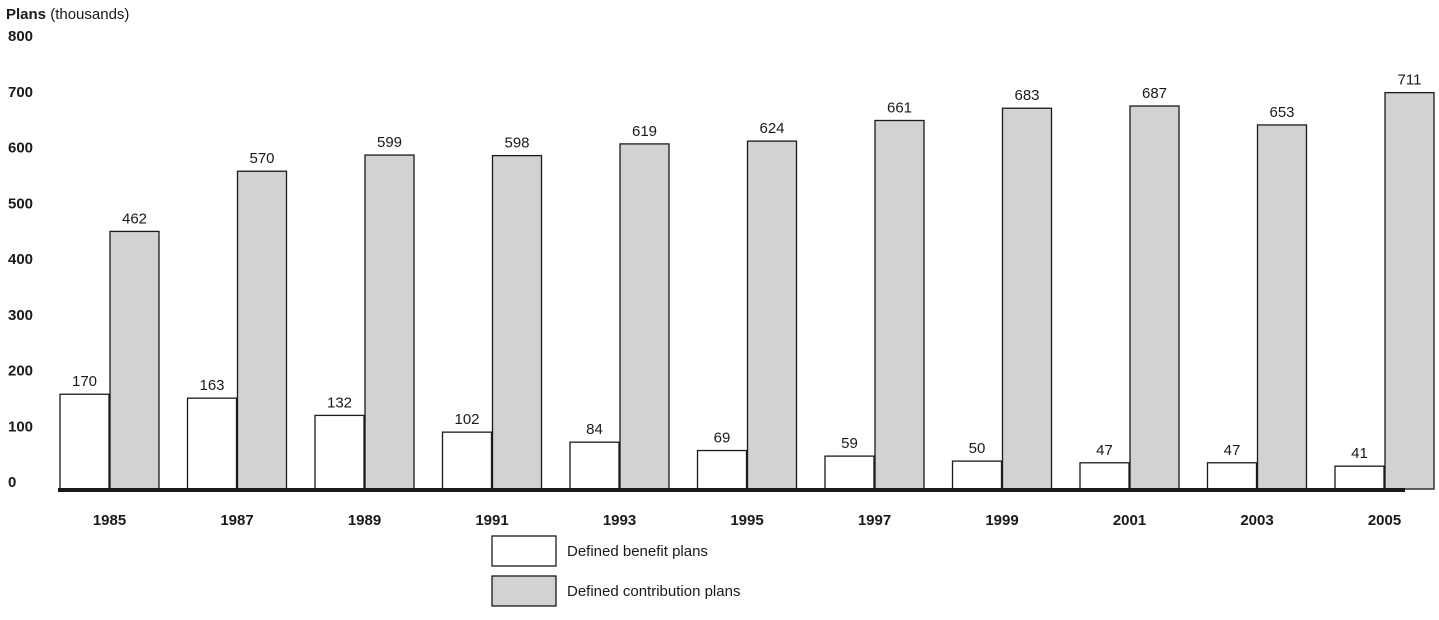 The height and width of the screenshot is (620, 1439). What do you see at coordinates (12, 482) in the screenshot?
I see `y-tick-label: 0` at bounding box center [12, 482].